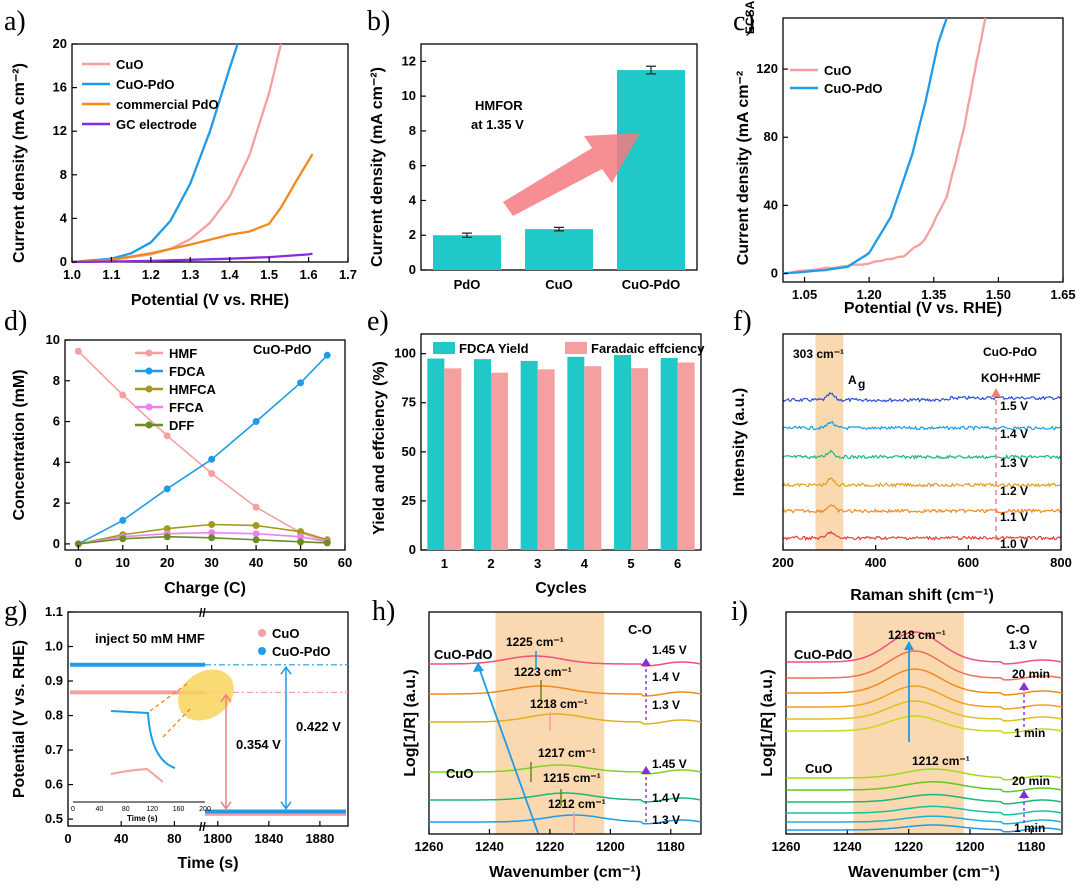 The width and height of the screenshot is (1080, 896). What do you see at coordinates (1023, 645) in the screenshot?
I see `panel-i-tag-2: 1.3 V` at bounding box center [1023, 645].